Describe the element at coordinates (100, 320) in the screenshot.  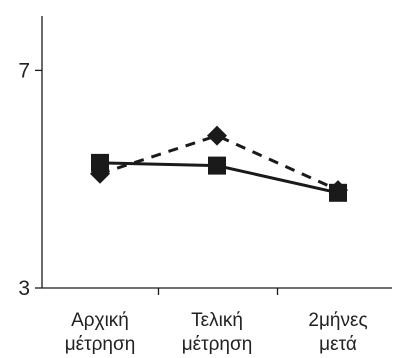
I see `x-category-label: Αρχική` at that location.